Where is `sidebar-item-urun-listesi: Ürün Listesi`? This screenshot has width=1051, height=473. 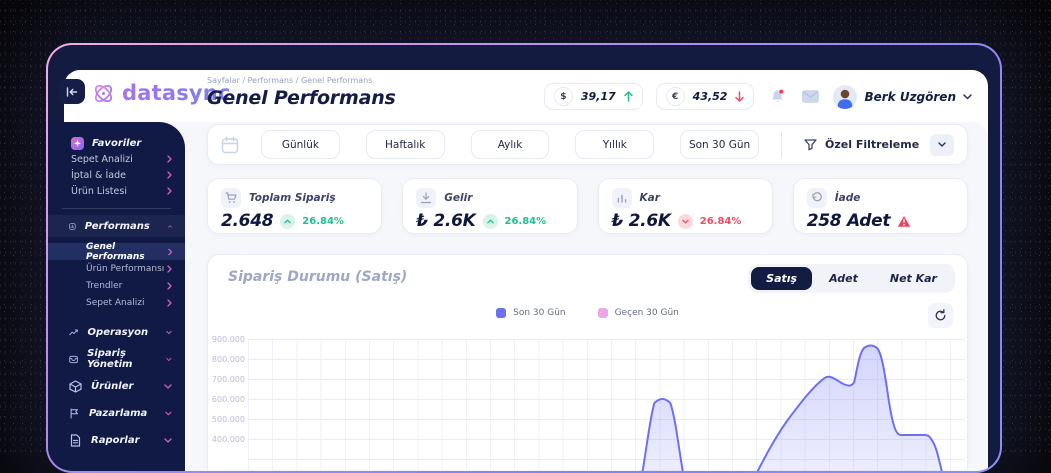
sidebar-item-urun-listesi: Ürün Listesi is located at coordinates (116, 191).